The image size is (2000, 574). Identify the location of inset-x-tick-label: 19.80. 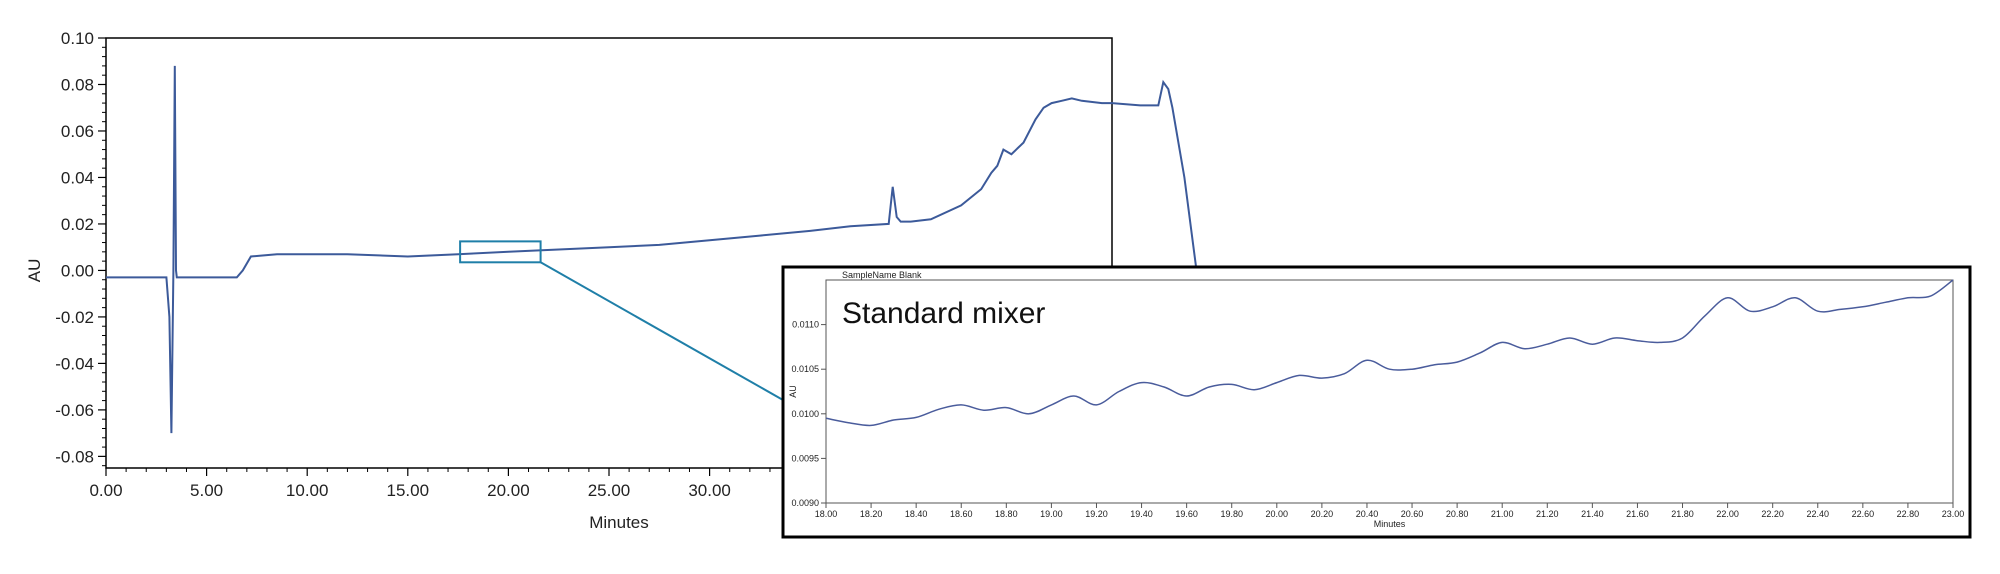
(1231, 514).